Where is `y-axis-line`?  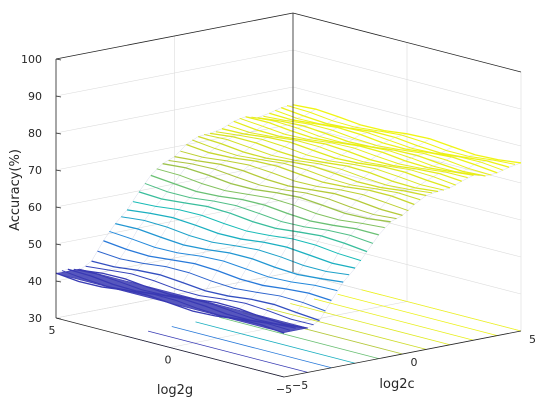 y-axis-line is located at coordinates (170, 347).